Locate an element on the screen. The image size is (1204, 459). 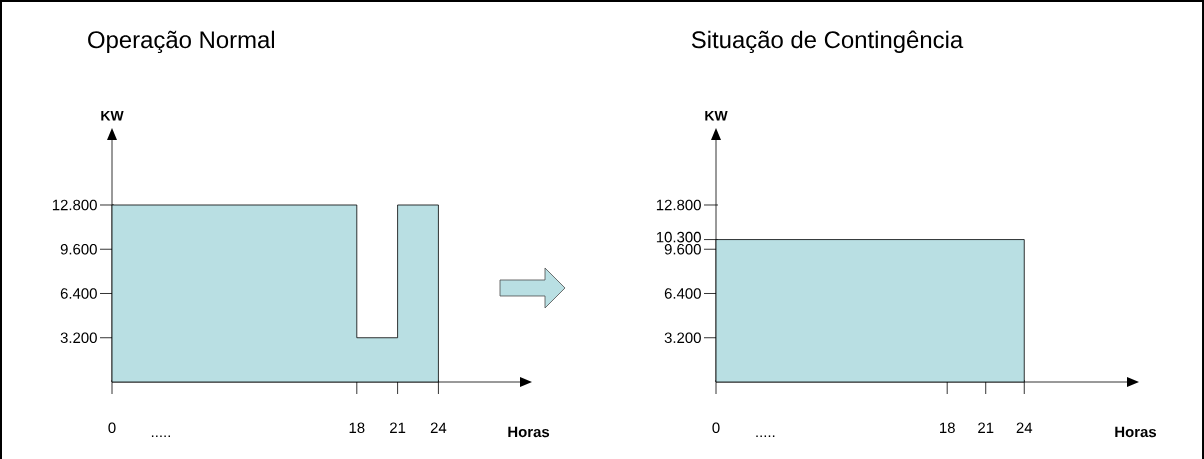
chart-title: Operação Normal is located at coordinates (181, 42).